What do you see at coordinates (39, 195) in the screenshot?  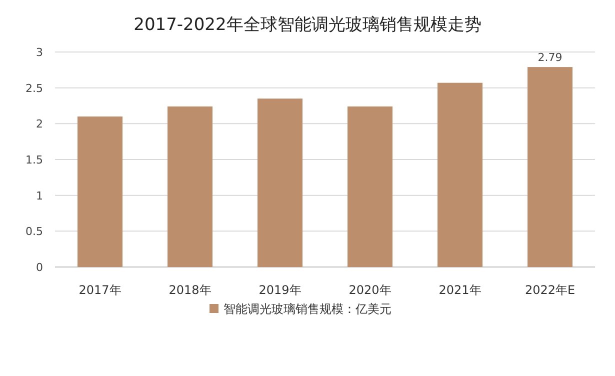 I see `y-tick-label: 1` at bounding box center [39, 195].